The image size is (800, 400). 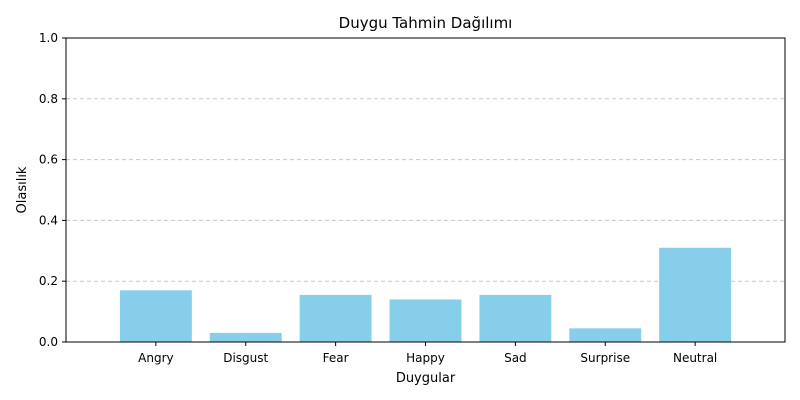 I want to click on y-tick-label: 0.8, so click(x=48, y=99).